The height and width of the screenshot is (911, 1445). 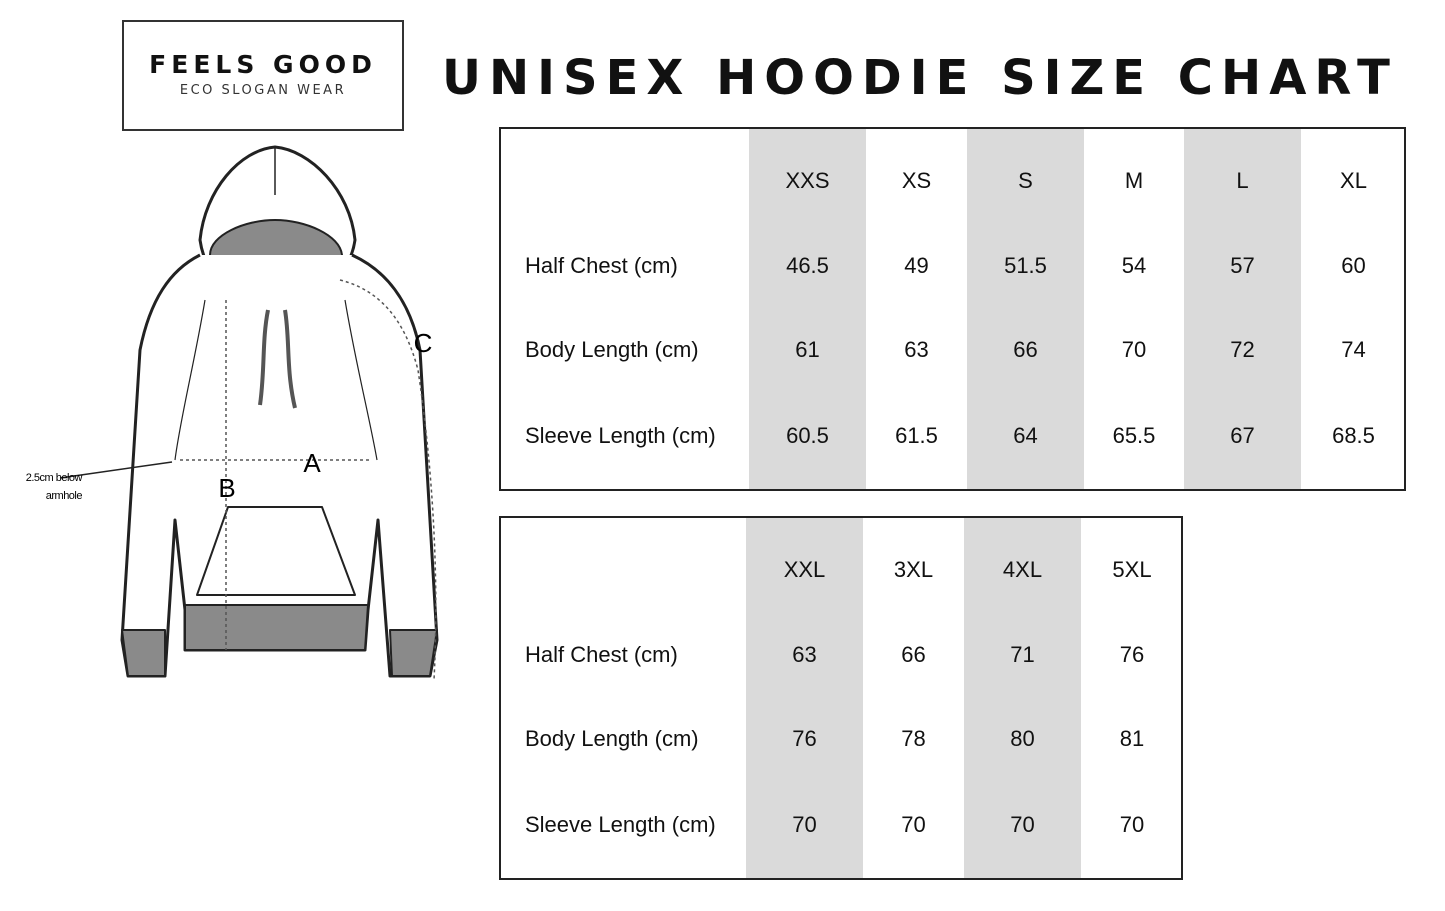 I want to click on measurement-value: 71, so click(x=1022, y=654).